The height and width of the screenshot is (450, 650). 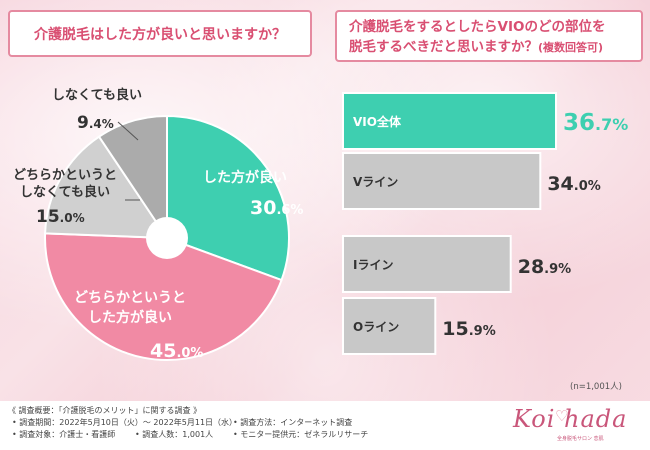 What do you see at coordinates (573, 184) in the screenshot?
I see `bar-value-label: 34.0%` at bounding box center [573, 184].